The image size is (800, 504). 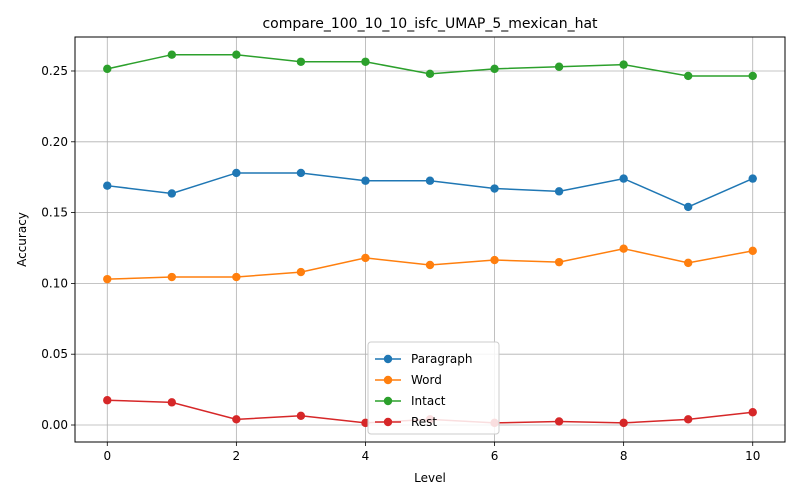 I want to click on y-tick-label: 0.15, so click(x=54, y=213).